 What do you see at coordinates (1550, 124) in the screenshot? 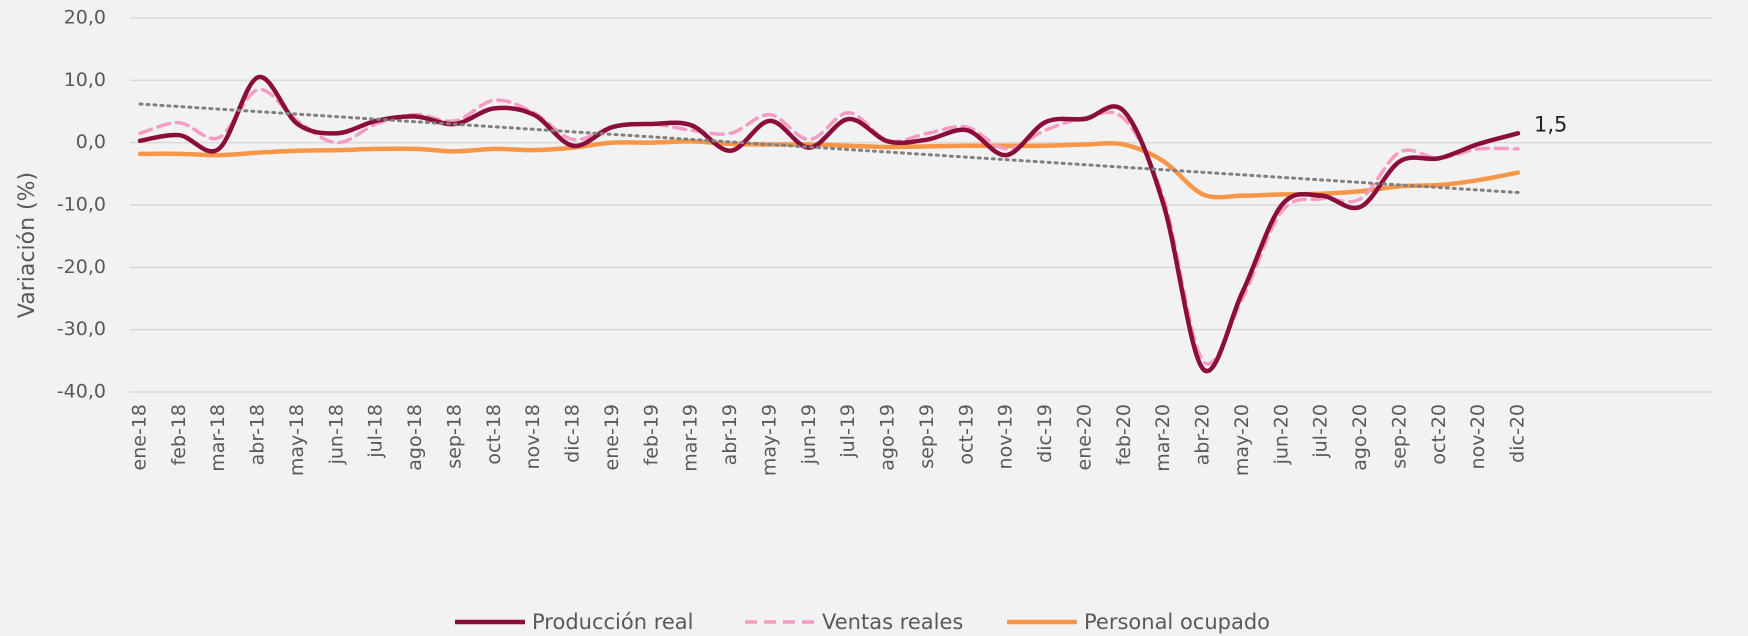
I see `data-label: 1,5` at bounding box center [1550, 124].